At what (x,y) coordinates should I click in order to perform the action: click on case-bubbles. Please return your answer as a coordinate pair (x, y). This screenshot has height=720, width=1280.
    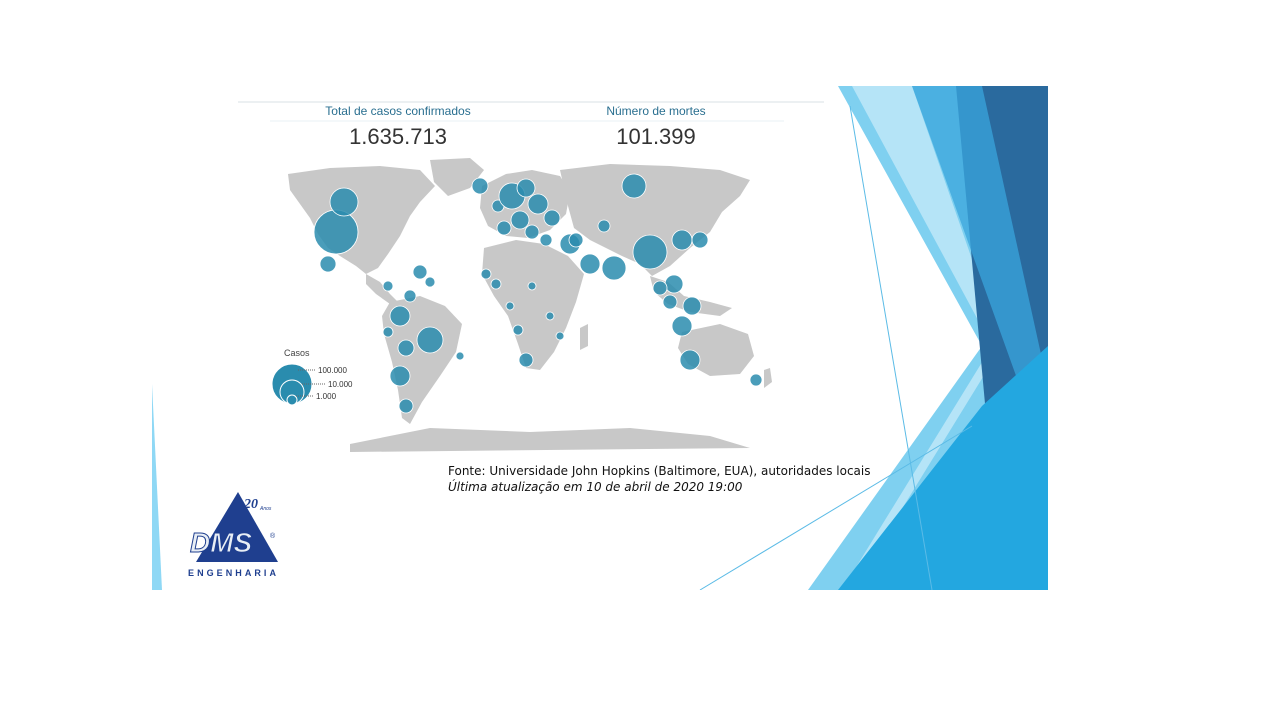
    Looking at the image, I should click on (538, 293).